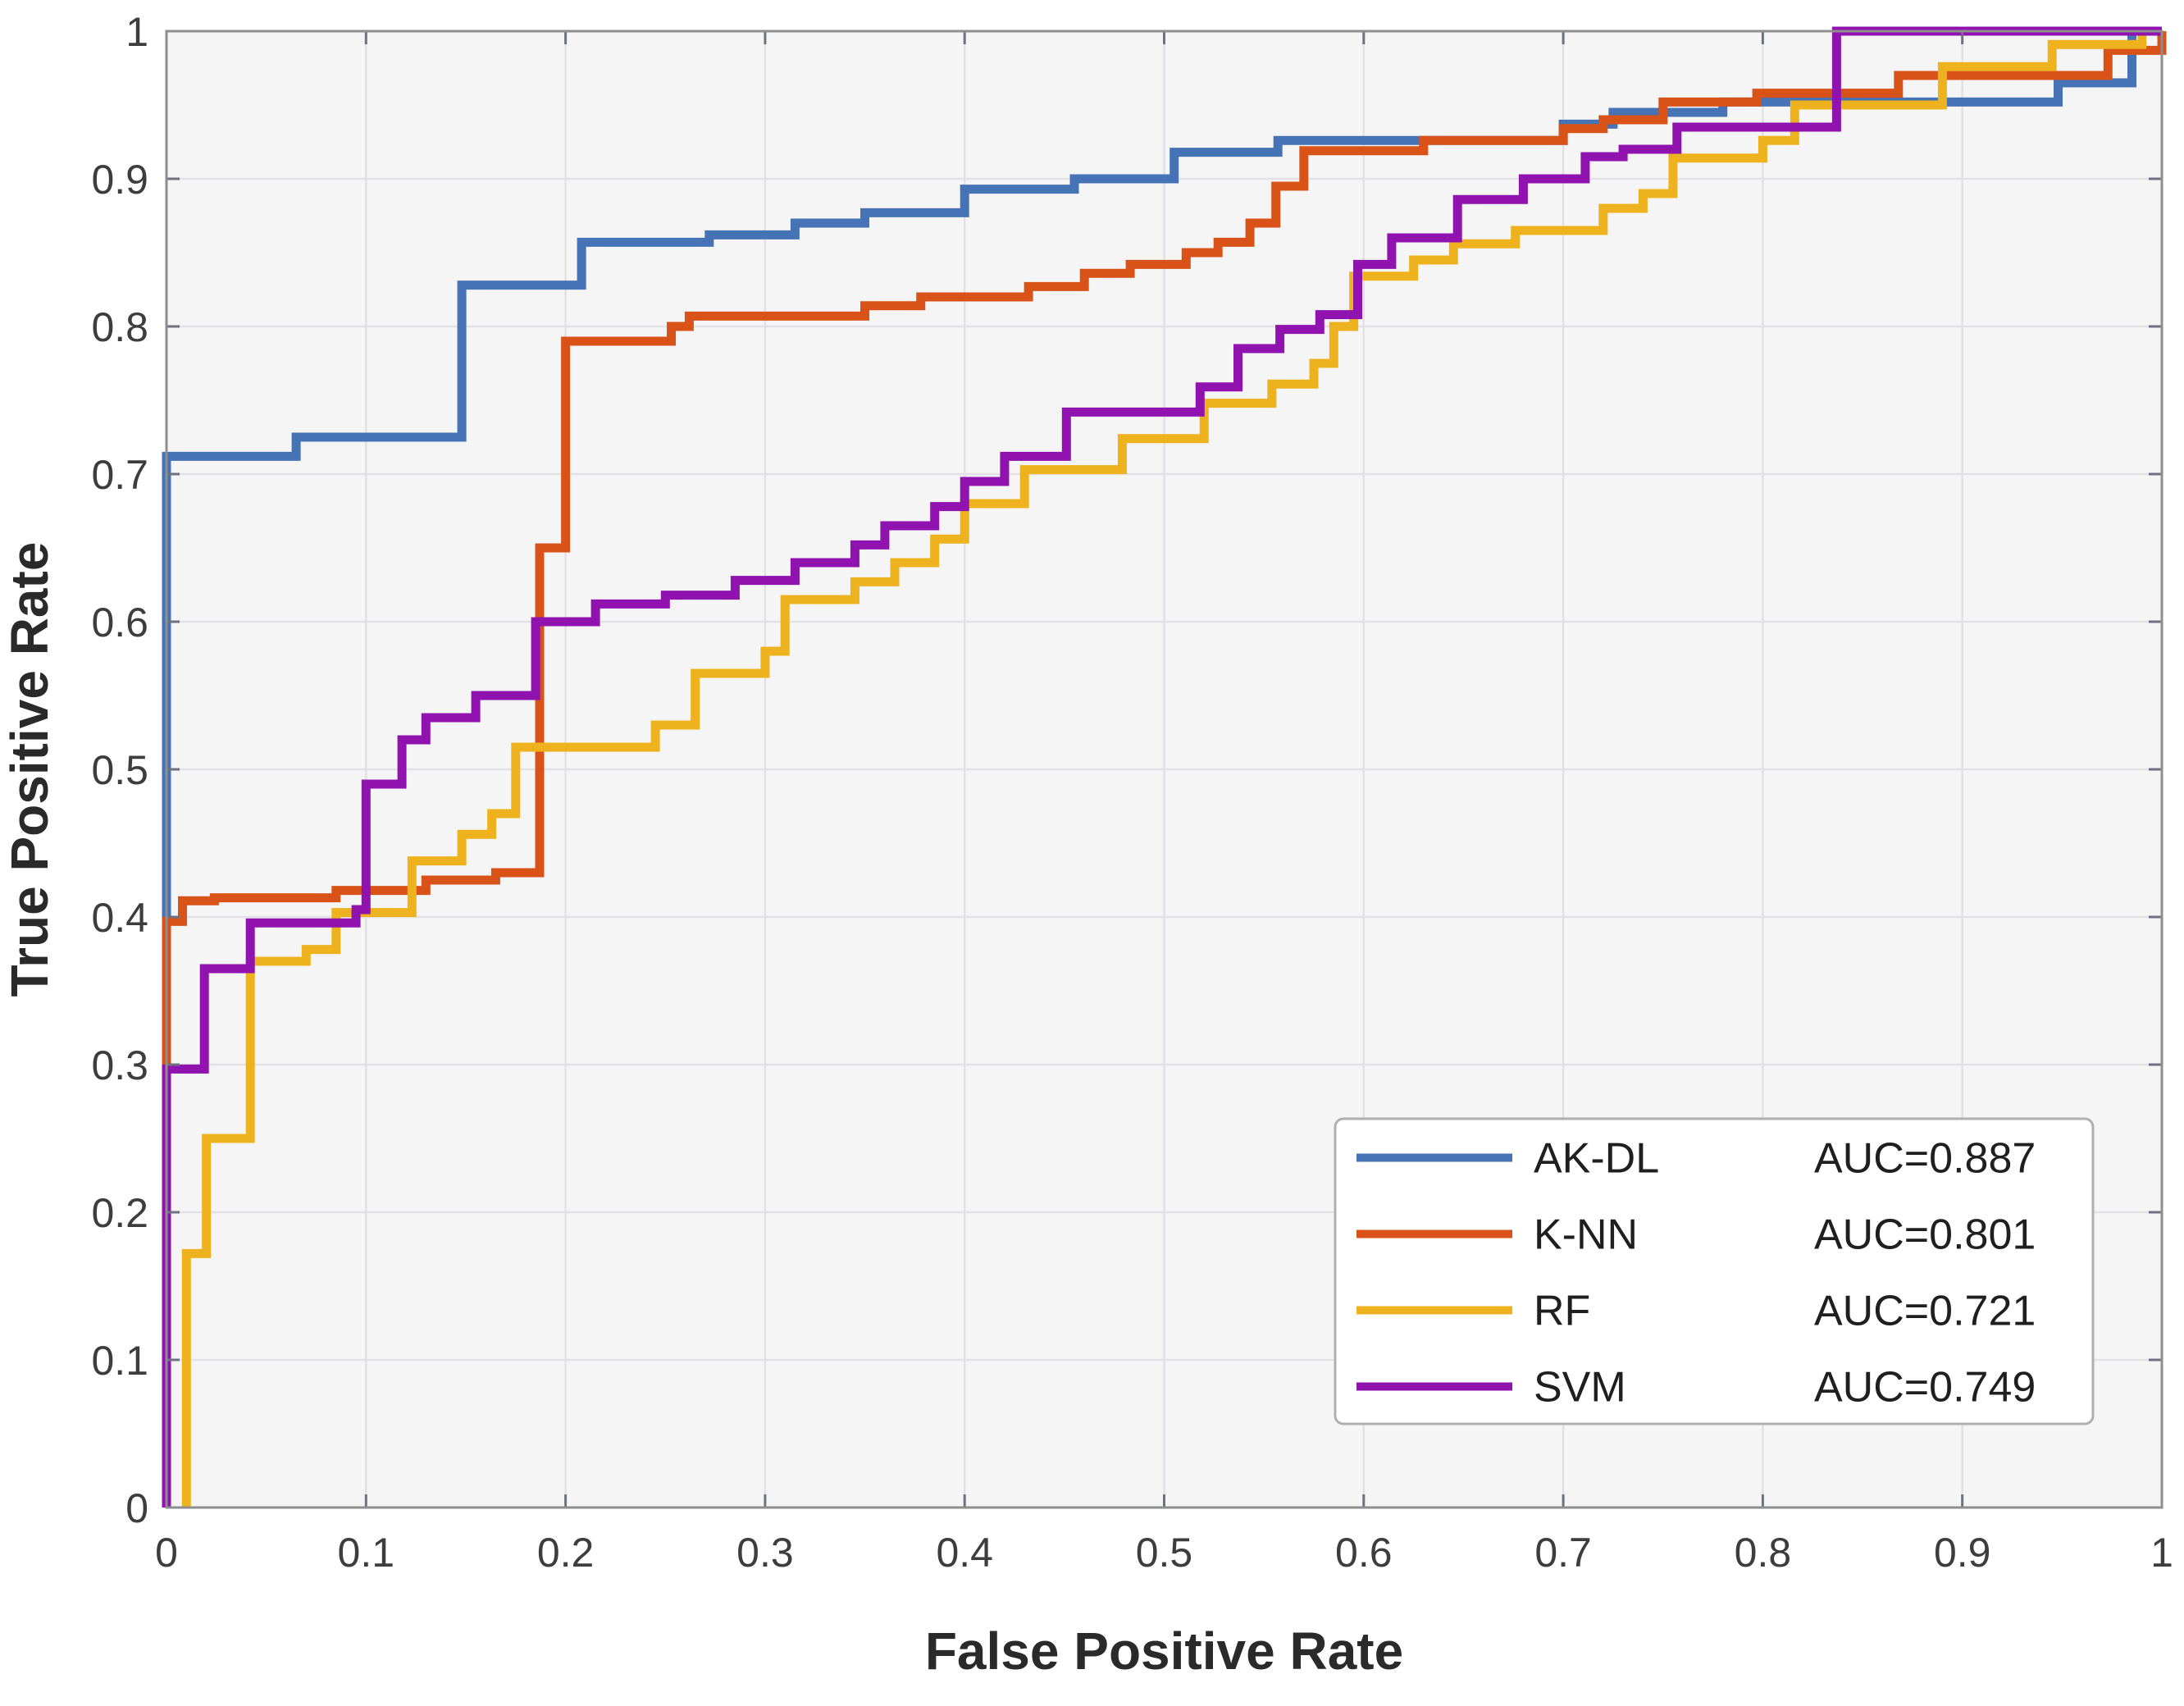 This screenshot has height=1706, width=2184. What do you see at coordinates (119, 1213) in the screenshot?
I see `y-tick-label: 0.2` at bounding box center [119, 1213].